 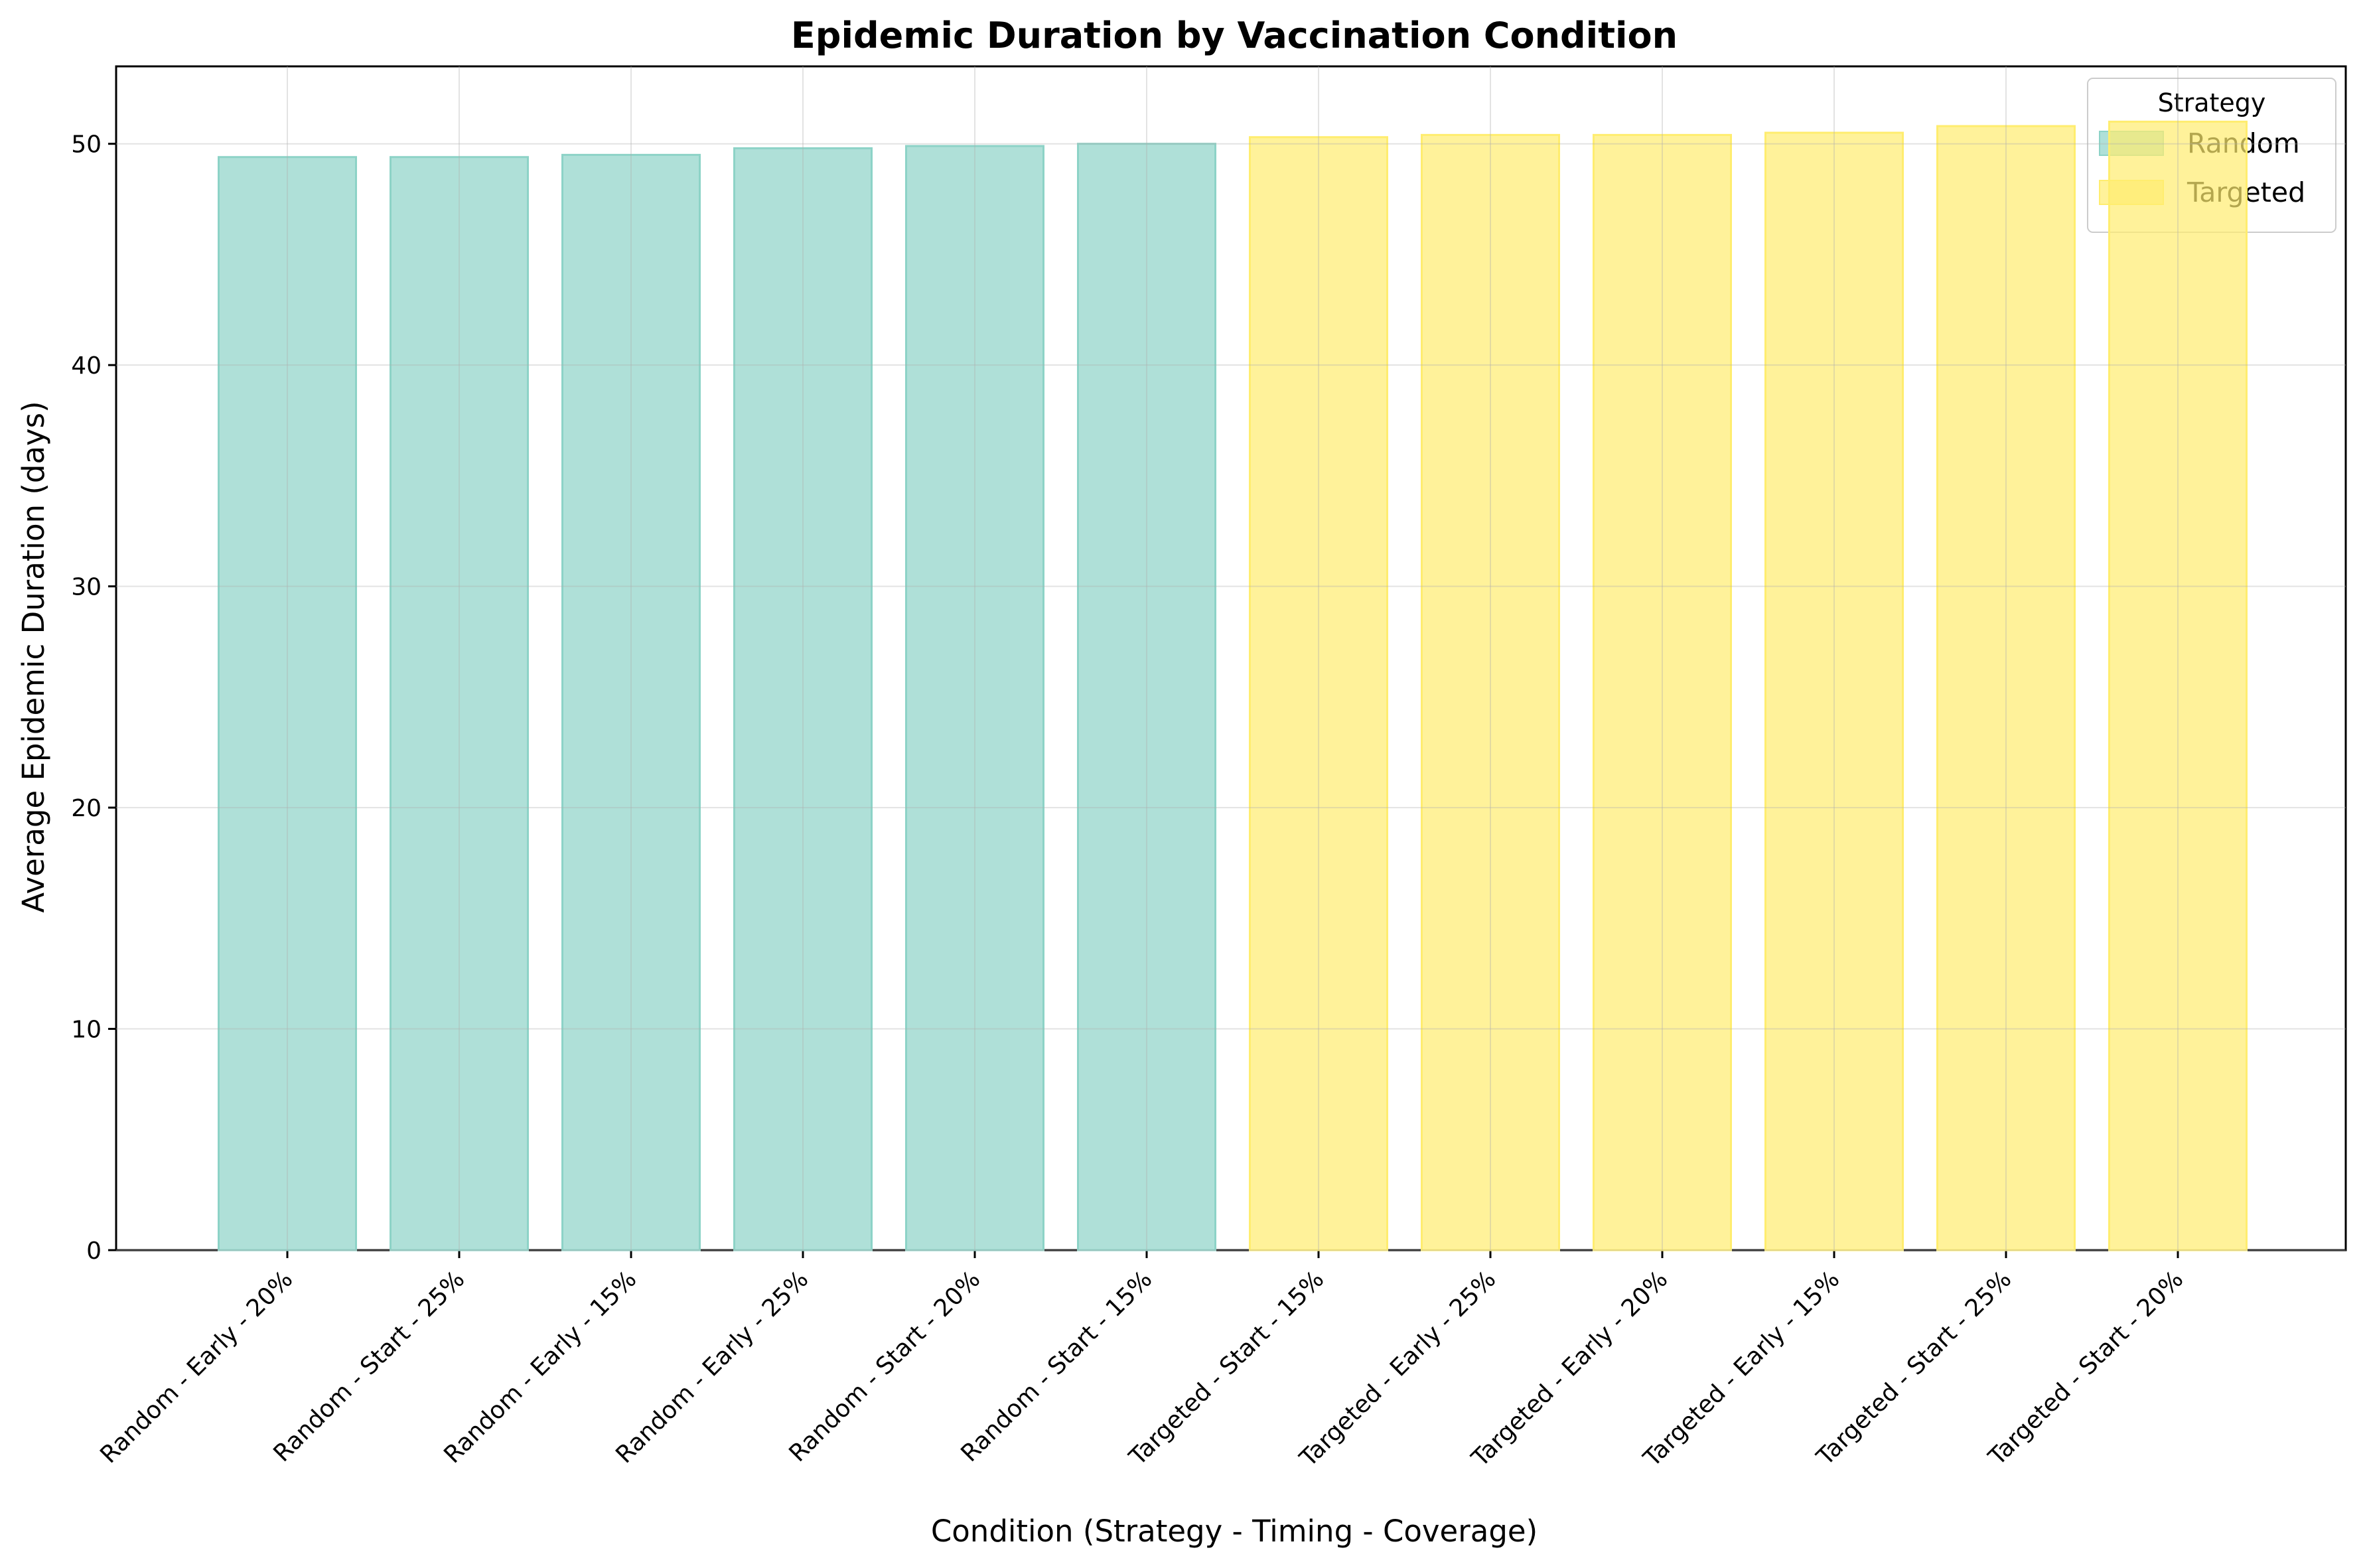 What do you see at coordinates (1234, 1531) in the screenshot?
I see `x-axis-label: Condition (Strategy - Timing - Coverage)` at bounding box center [1234, 1531].